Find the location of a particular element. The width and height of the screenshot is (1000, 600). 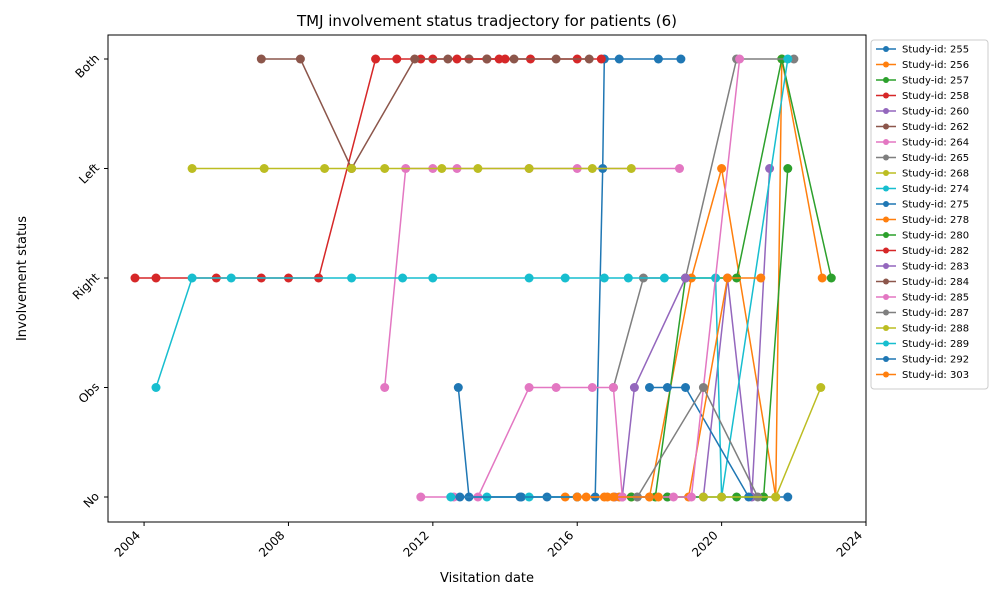

legend-label: Study-id: 288 is located at coordinates (935, 329).